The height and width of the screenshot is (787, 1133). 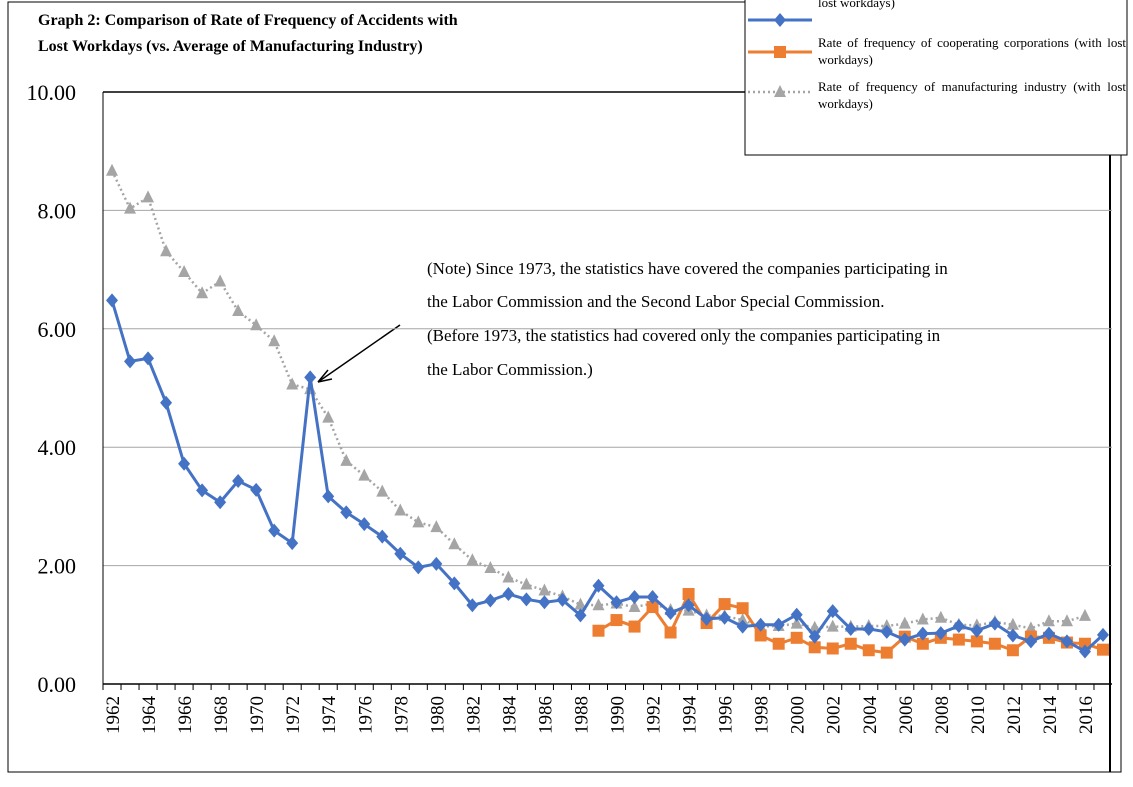 What do you see at coordinates (221, 715) in the screenshot?
I see `x-tick-label: 1968` at bounding box center [221, 715].